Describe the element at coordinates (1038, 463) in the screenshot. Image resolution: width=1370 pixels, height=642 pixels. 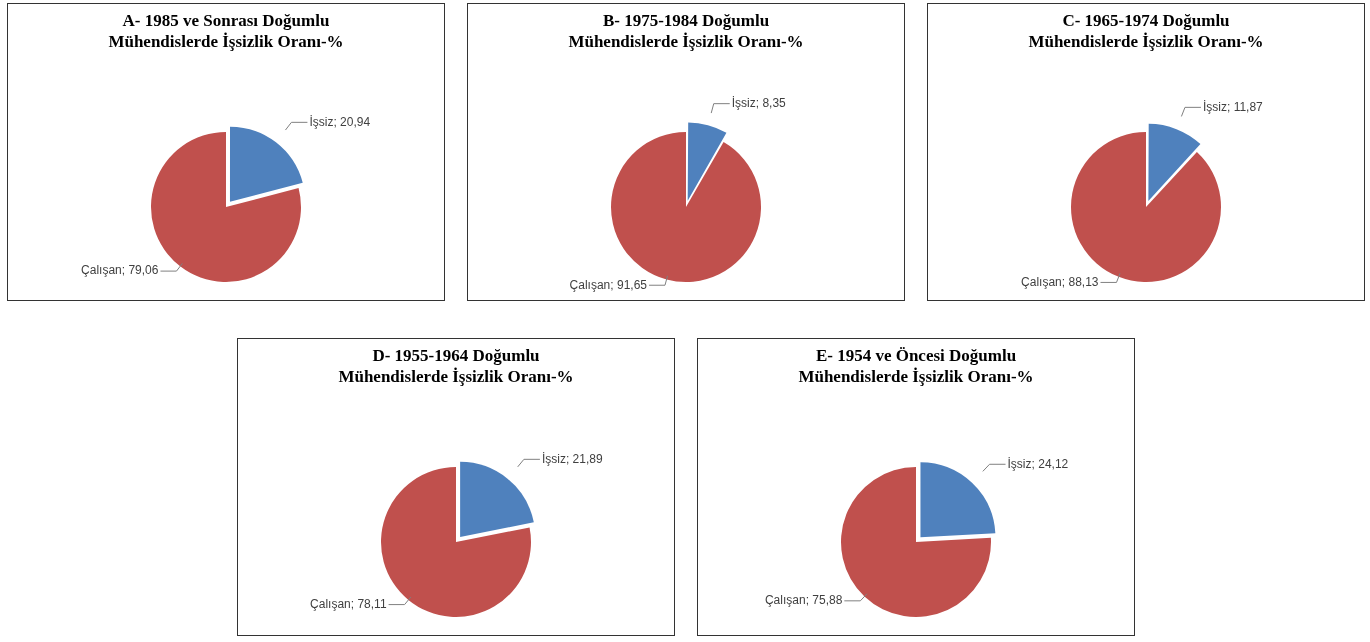
I see `slice-label: İşsiz; 24,12` at that location.